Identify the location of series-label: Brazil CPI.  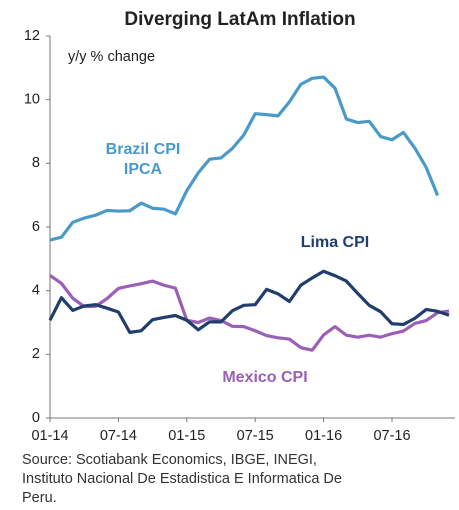
(143, 149).